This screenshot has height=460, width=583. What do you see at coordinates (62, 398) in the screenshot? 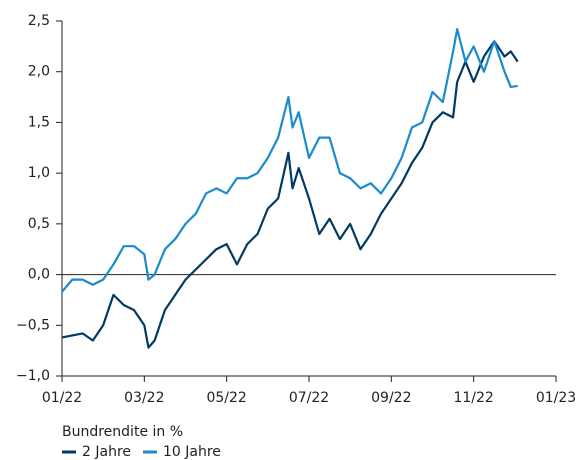
I see `x-tick-label: 01/22` at bounding box center [62, 398].